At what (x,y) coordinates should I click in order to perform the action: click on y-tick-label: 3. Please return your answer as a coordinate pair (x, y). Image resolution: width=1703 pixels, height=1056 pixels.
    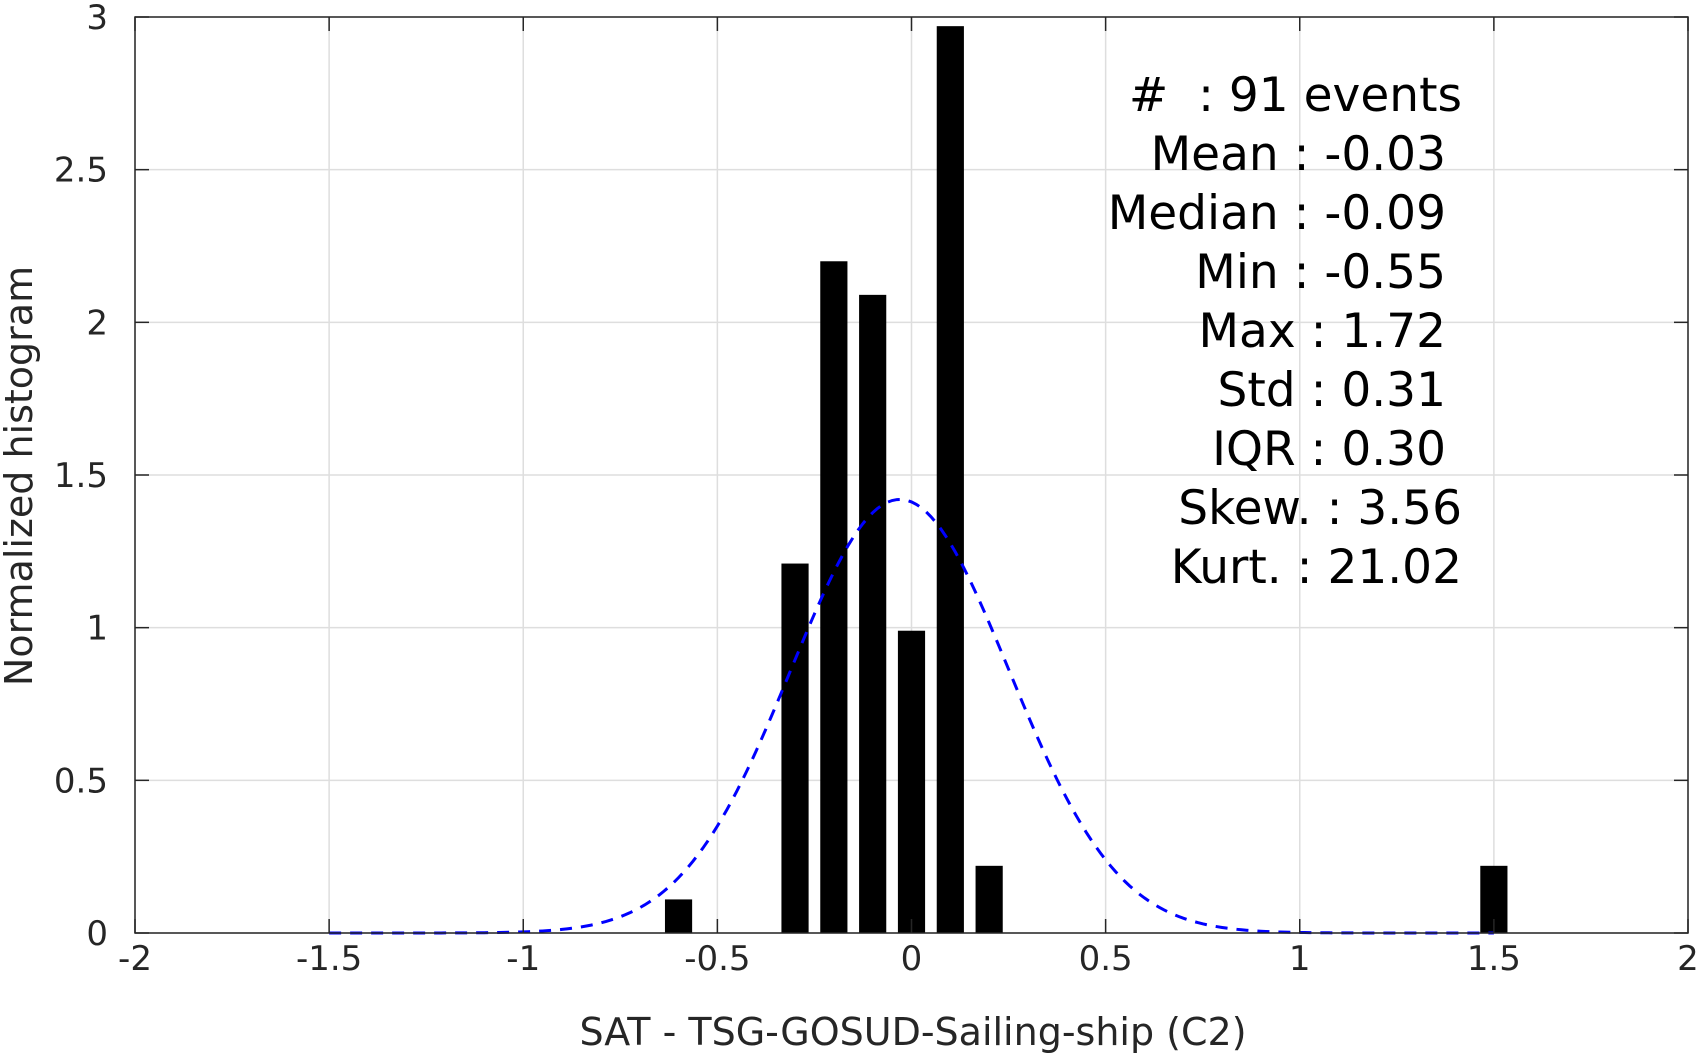
    Looking at the image, I should click on (97, 19).